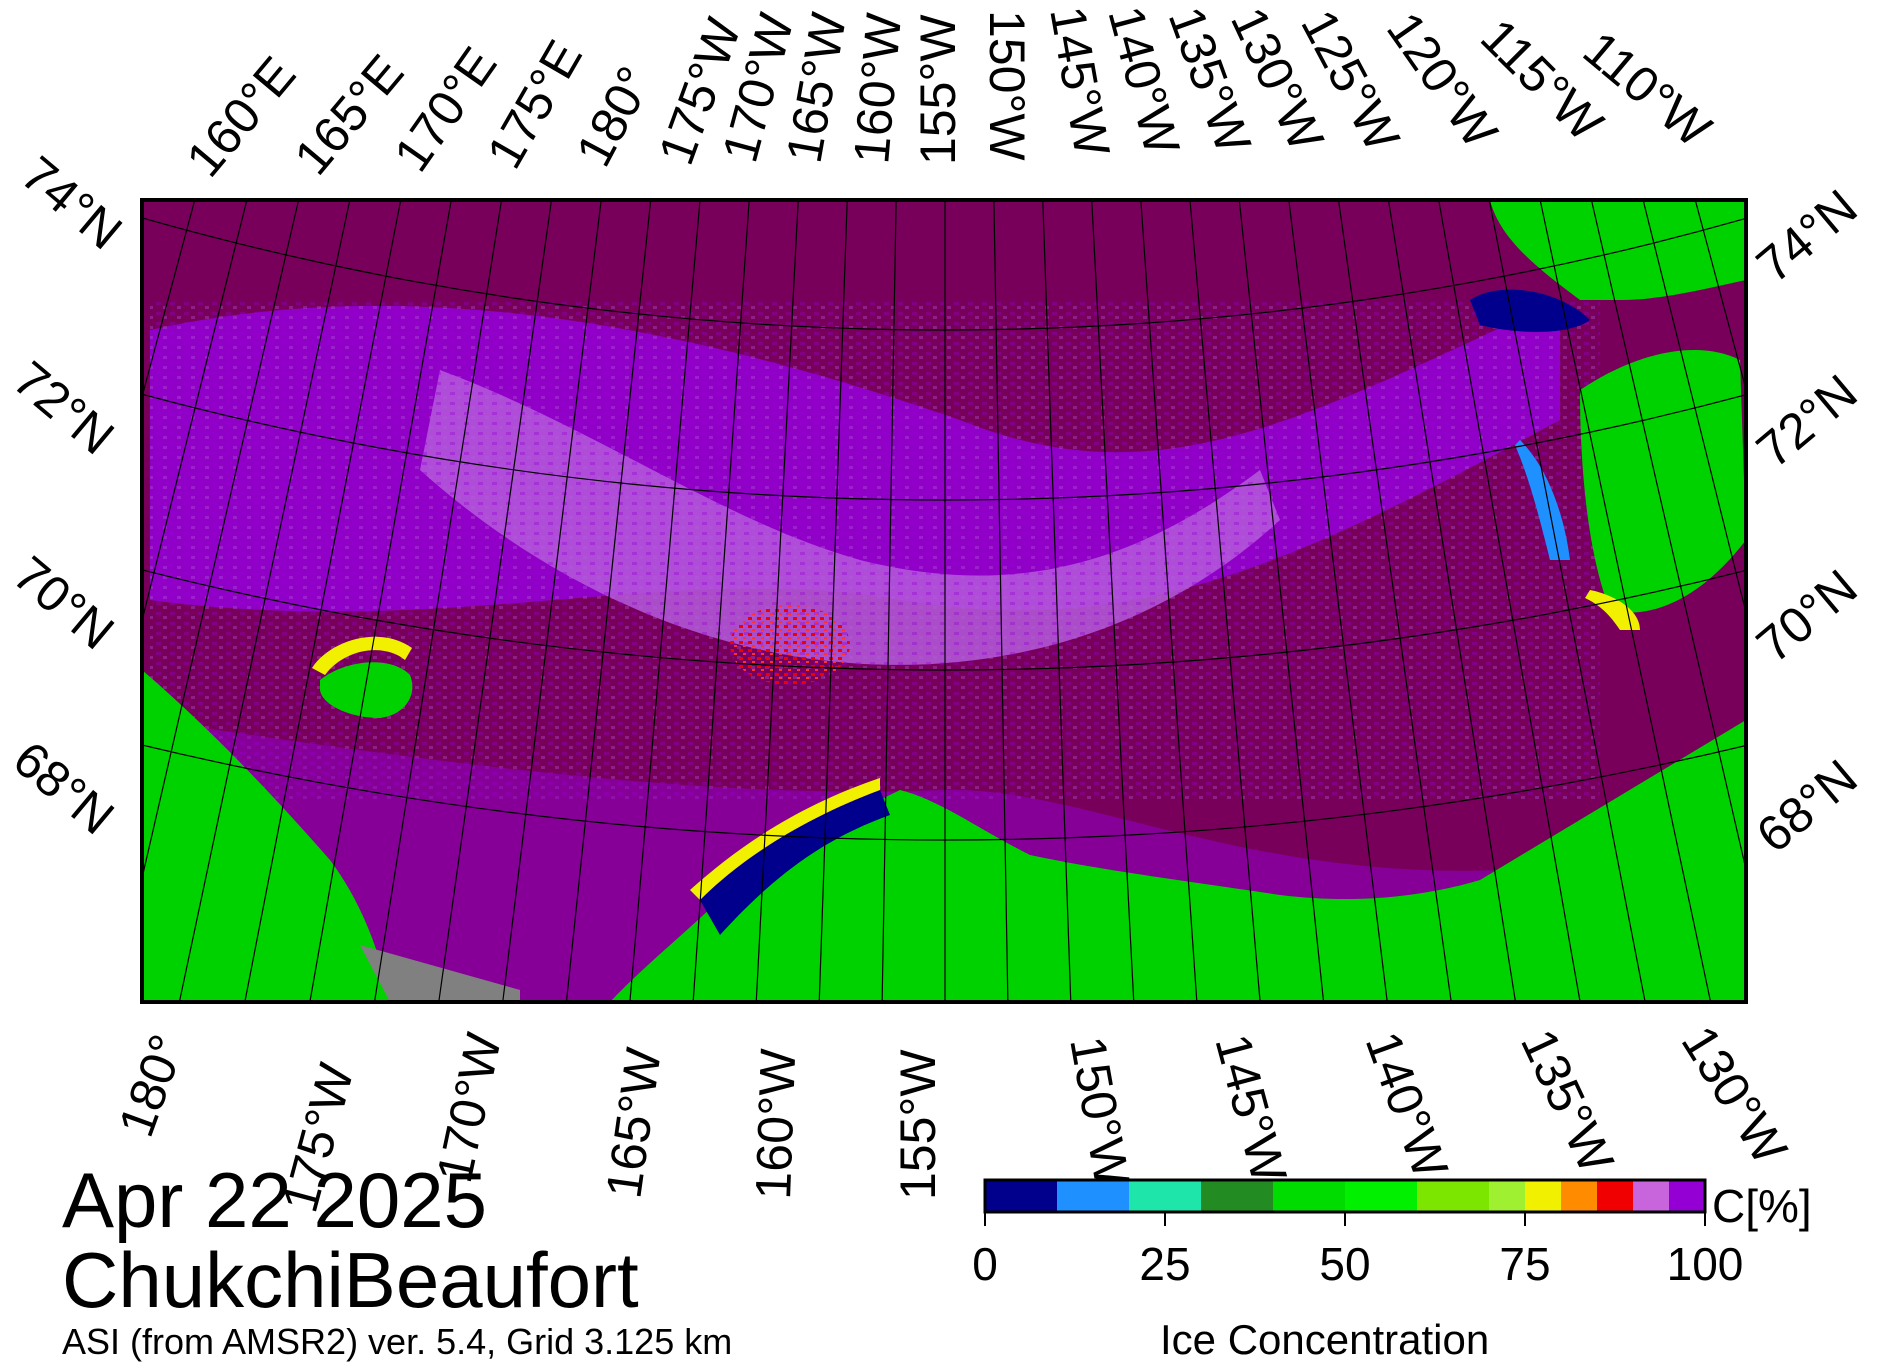 Image resolution: width=1890 pixels, height=1370 pixels. Describe the element at coordinates (1705, 1264) in the screenshot. I see `colorbar-tick-label: 100` at that location.